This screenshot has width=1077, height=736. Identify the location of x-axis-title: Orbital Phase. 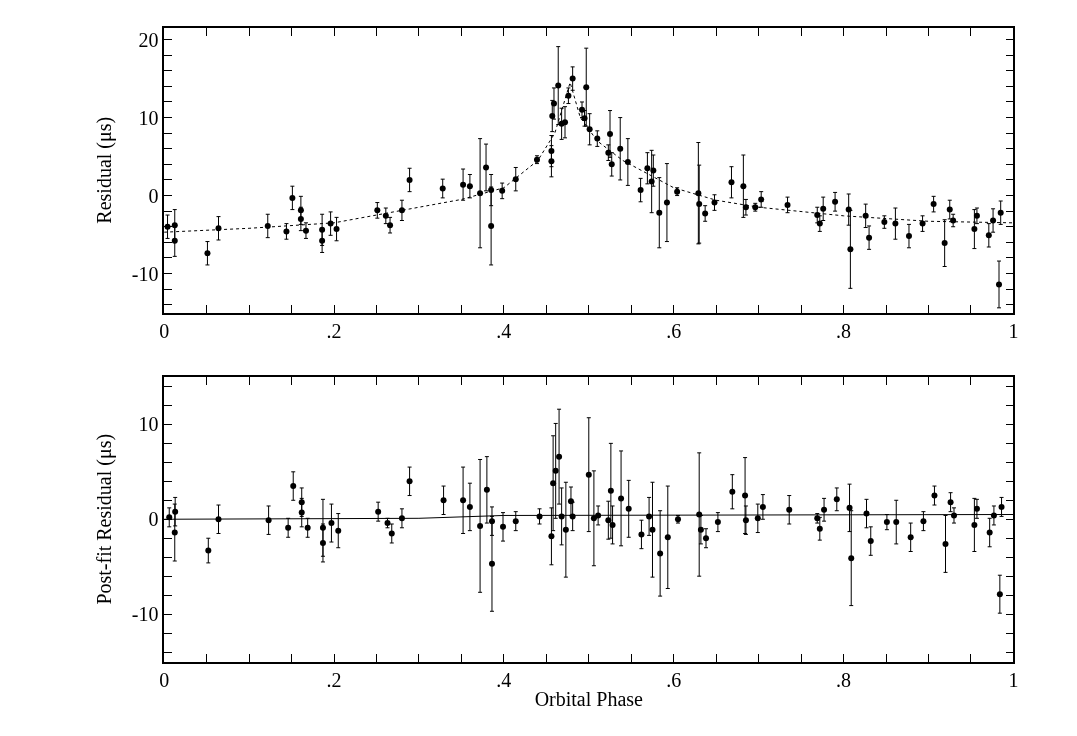
(589, 699).